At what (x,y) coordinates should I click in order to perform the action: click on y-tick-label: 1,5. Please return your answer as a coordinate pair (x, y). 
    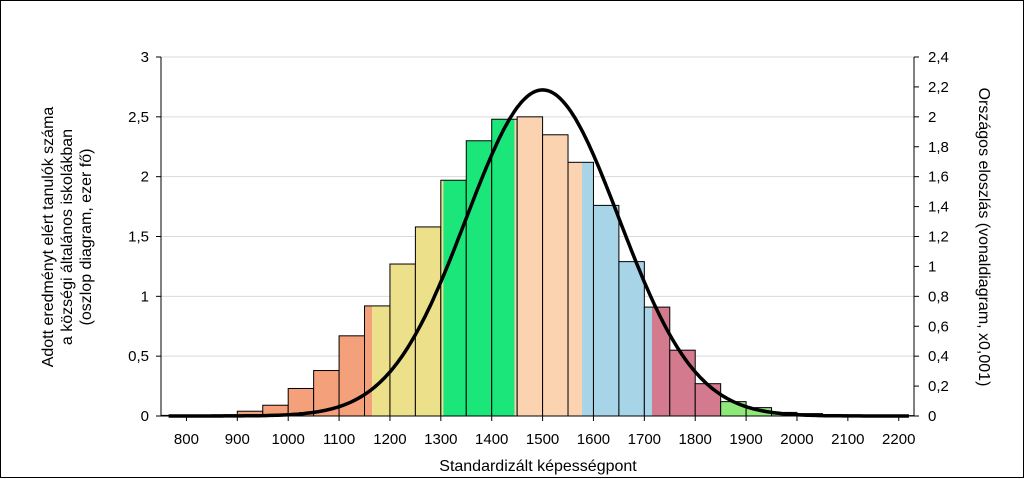
    Looking at the image, I should click on (138, 237).